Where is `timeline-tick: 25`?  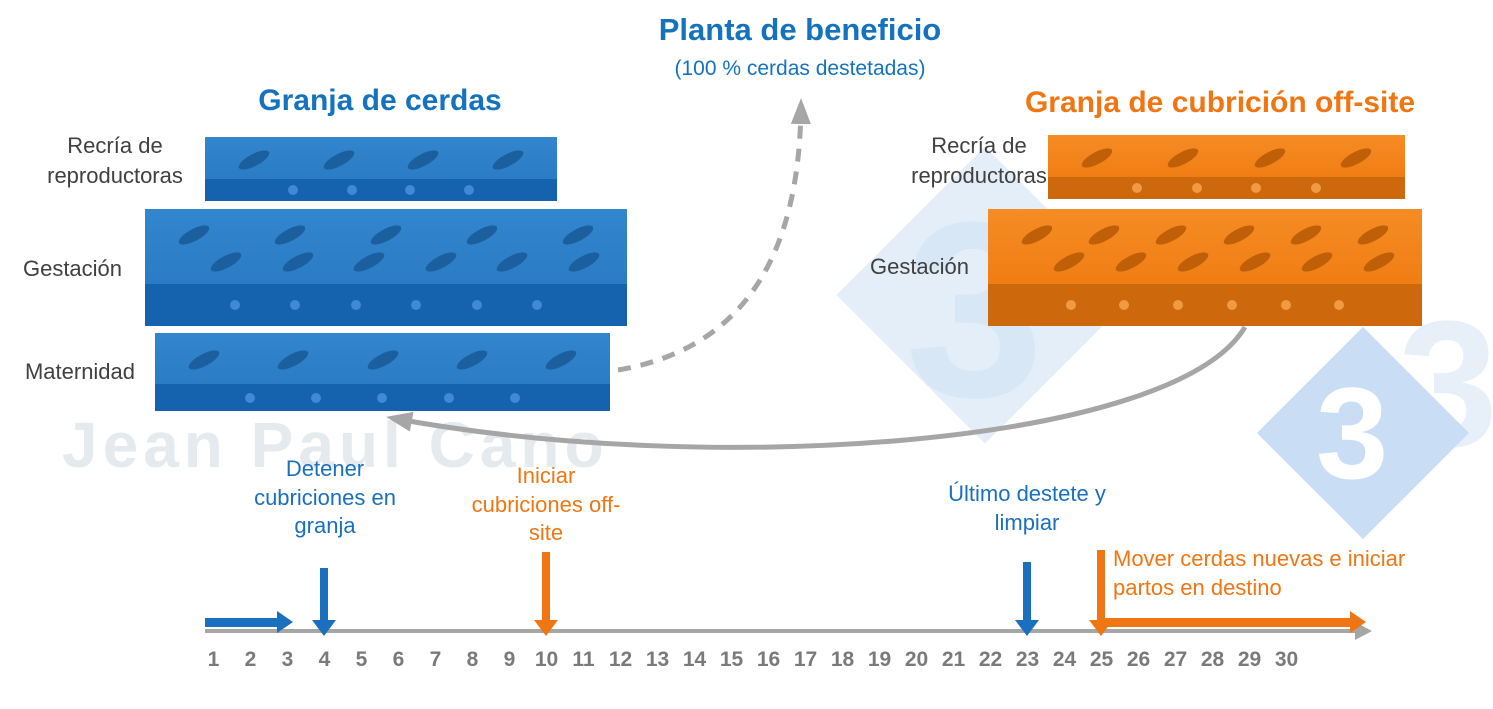
timeline-tick: 25 is located at coordinates (1101, 659).